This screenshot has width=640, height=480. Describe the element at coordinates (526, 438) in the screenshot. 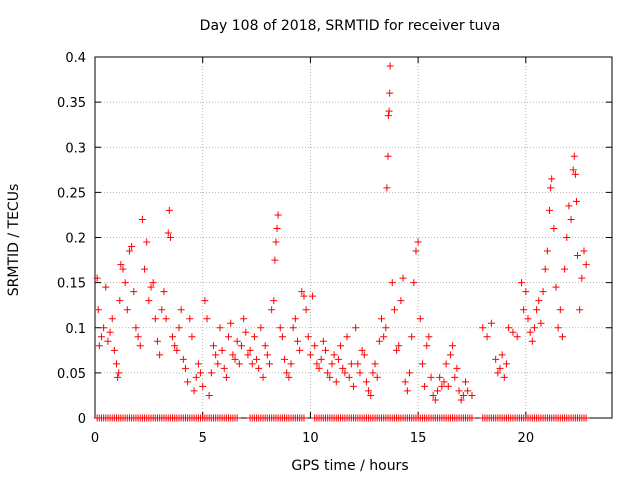

I see `x-tick-label: 20` at that location.